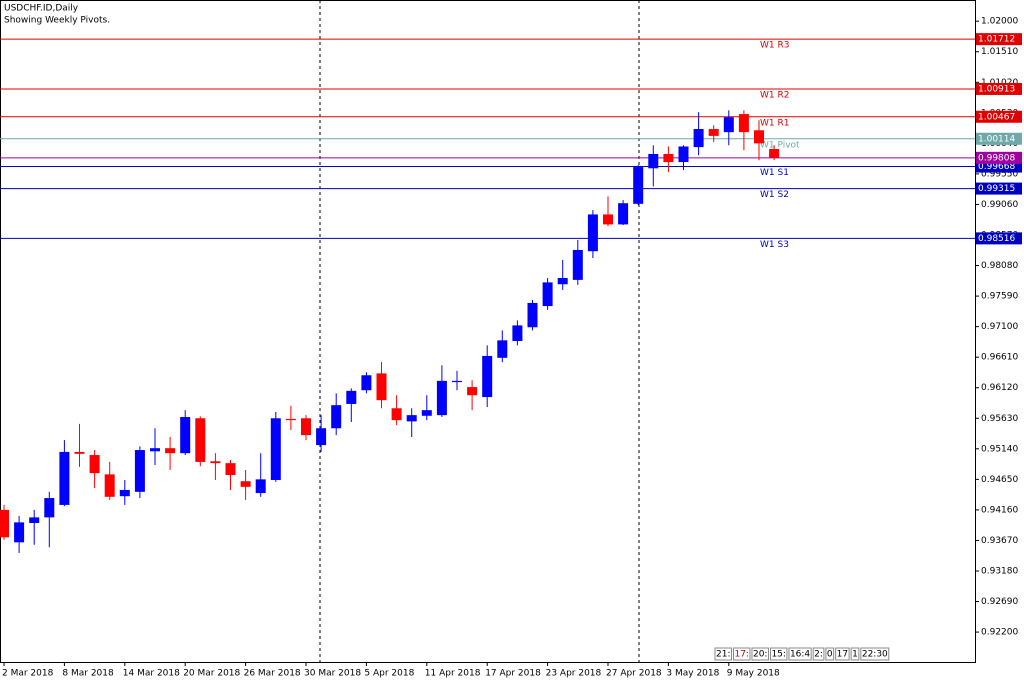 This screenshot has height=683, width=1024. What do you see at coordinates (999, 174) in the screenshot?
I see `y-tick-label: 0.99550` at bounding box center [999, 174].